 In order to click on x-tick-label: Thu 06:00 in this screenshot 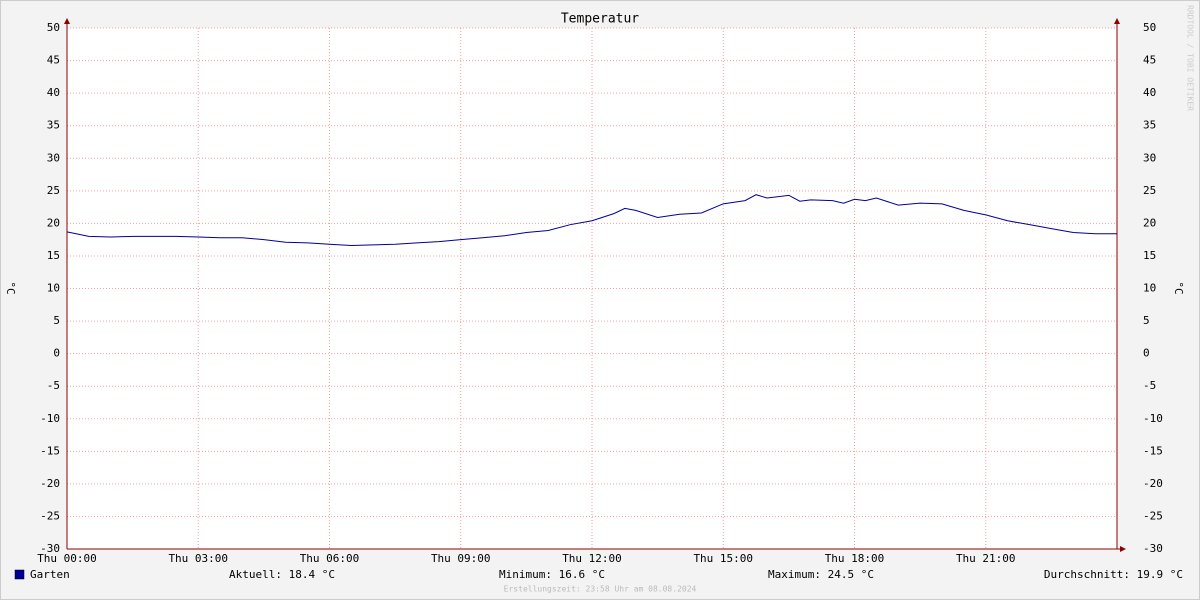, I will do `click(330, 558)`.